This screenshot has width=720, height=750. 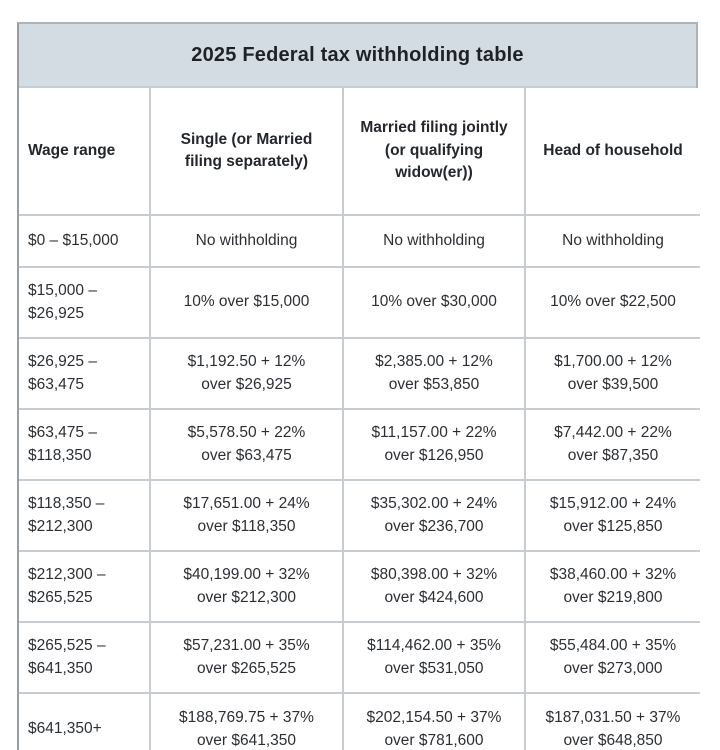 What do you see at coordinates (246, 373) in the screenshot?
I see `cell-single: $1,192.50 + 12% over $26,925` at bounding box center [246, 373].